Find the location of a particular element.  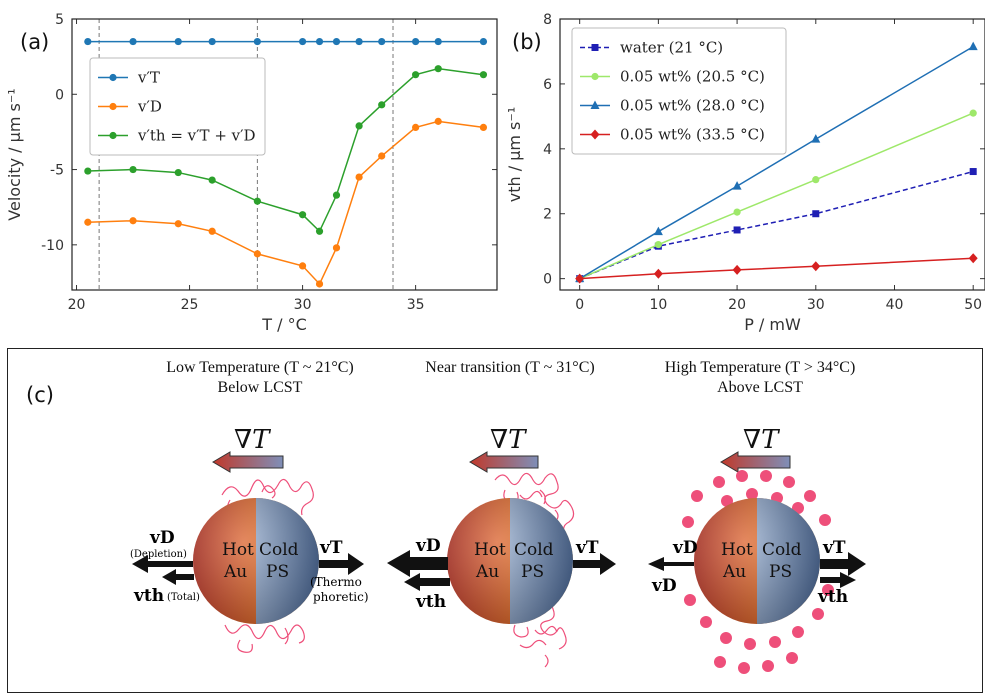

hot-label-2: Hot is located at coordinates (490, 550).